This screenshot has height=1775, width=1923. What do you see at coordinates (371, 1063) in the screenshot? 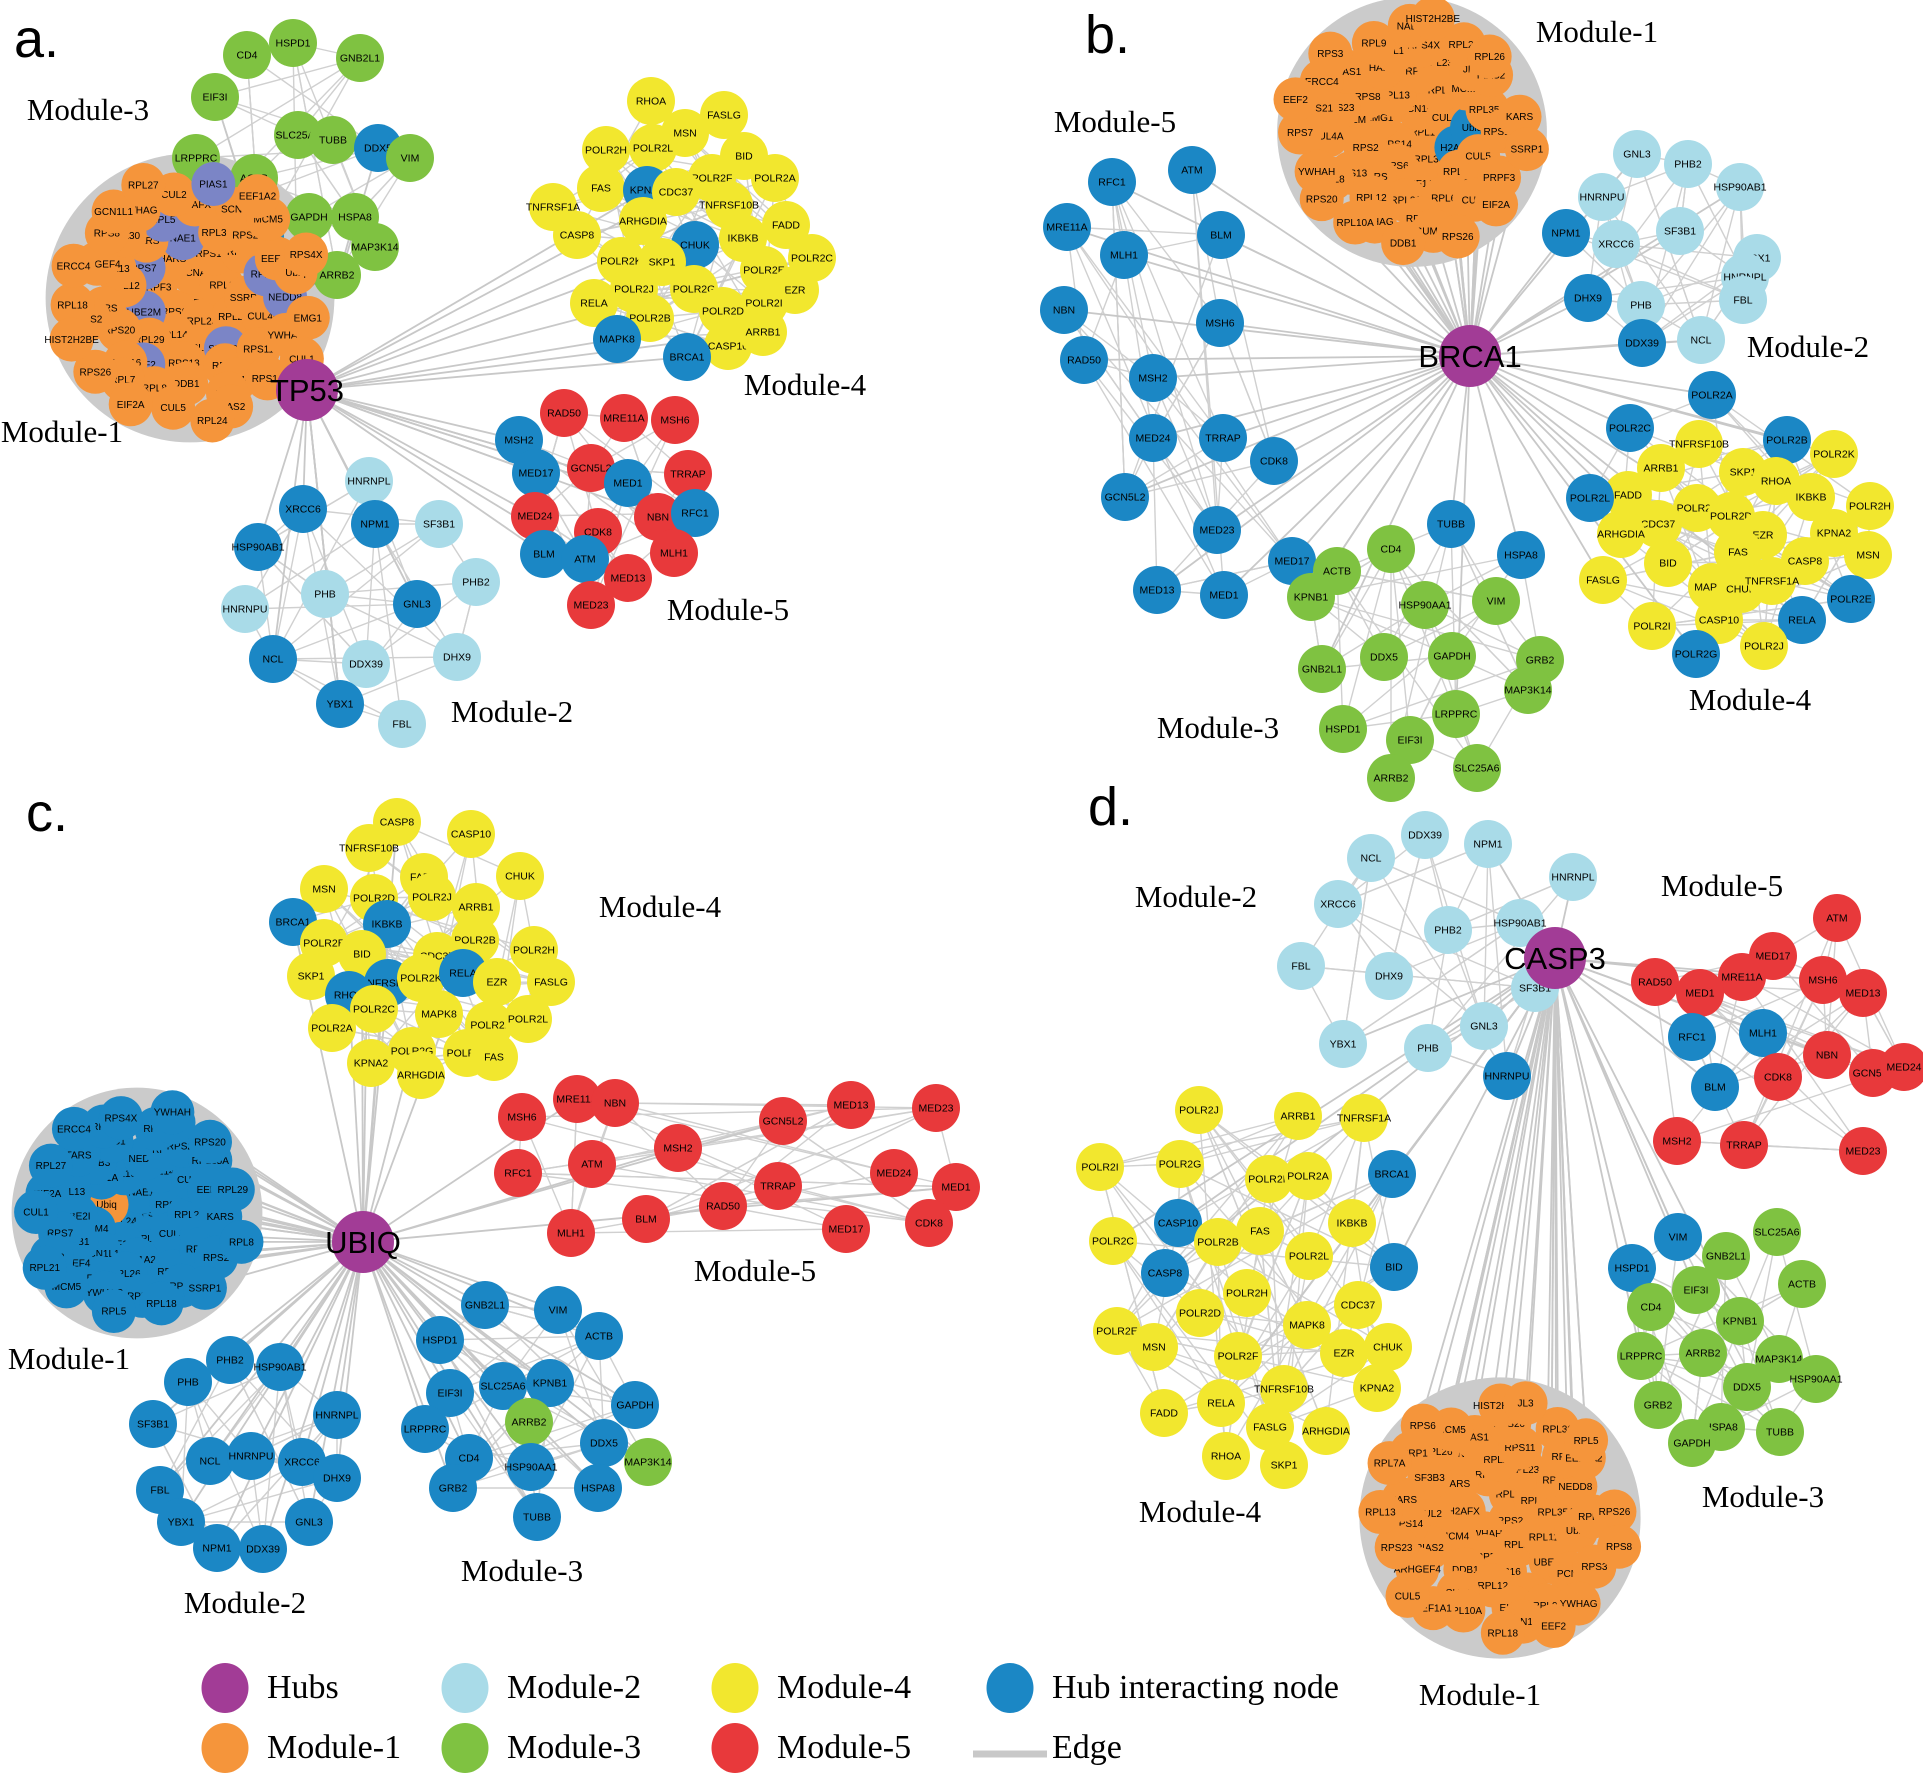
I see `node-KPNA2: KPNA2` at bounding box center [371, 1063].